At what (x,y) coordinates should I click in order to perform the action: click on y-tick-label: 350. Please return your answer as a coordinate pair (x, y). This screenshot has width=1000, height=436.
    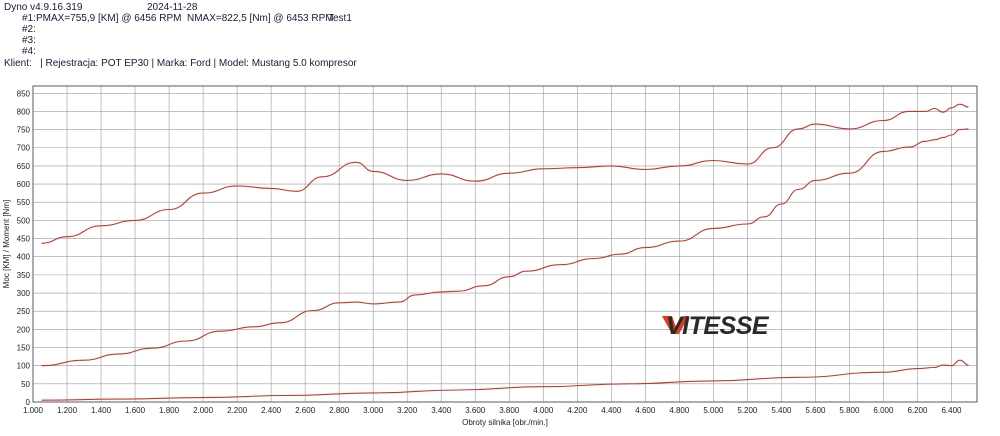
    Looking at the image, I should click on (24, 275).